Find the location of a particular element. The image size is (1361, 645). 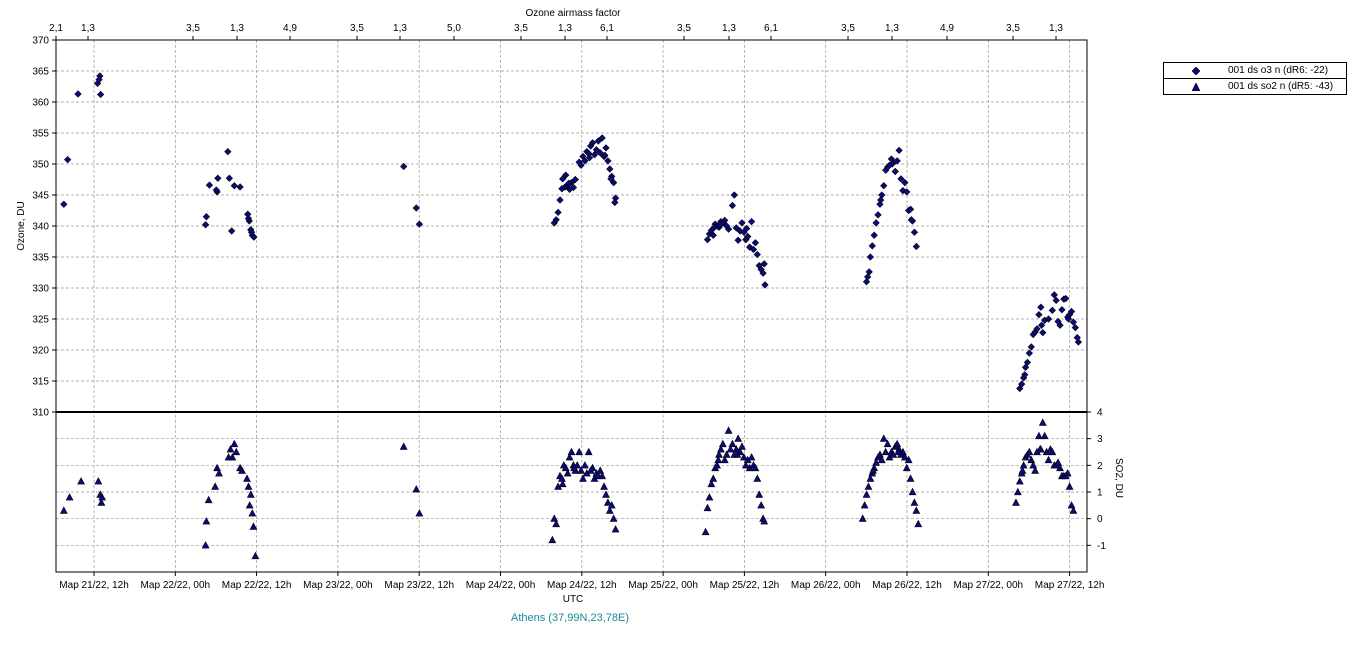

top-tick-label: 6,1 is located at coordinates (607, 28).